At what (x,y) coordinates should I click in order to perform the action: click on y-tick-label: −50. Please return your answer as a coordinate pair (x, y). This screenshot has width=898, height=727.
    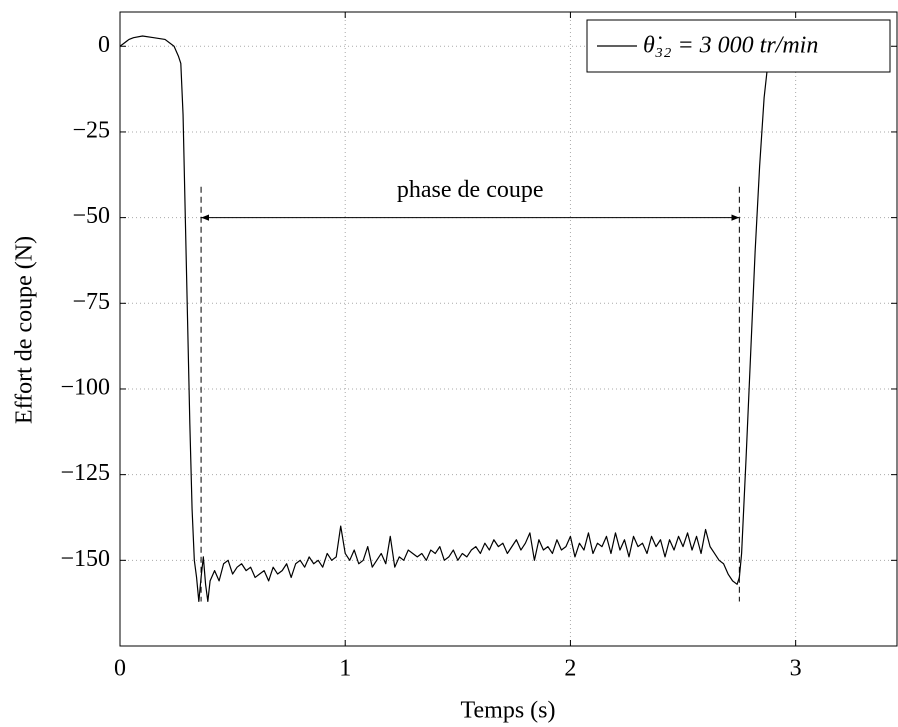
    Looking at the image, I should click on (91, 216).